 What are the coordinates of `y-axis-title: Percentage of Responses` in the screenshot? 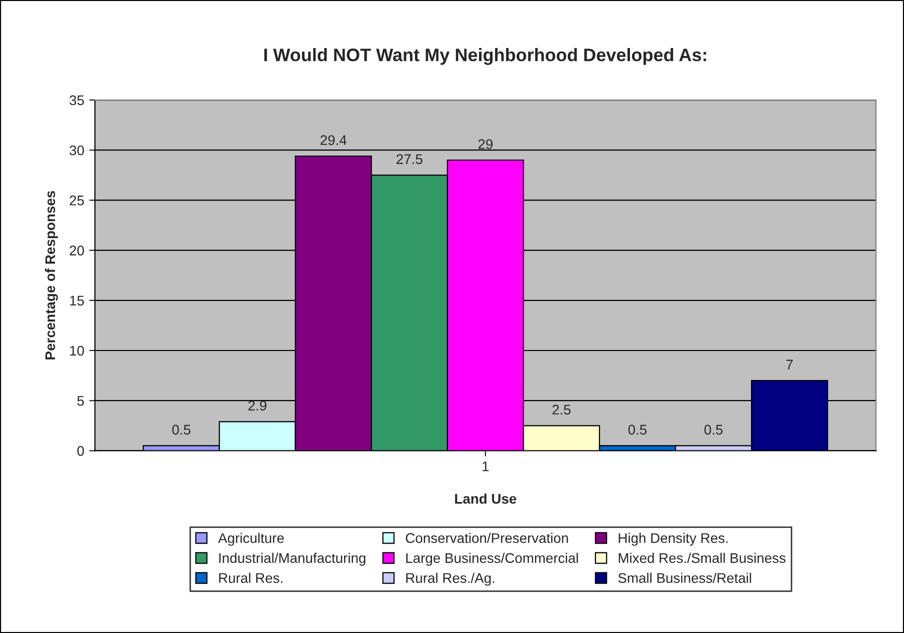 It's located at (51, 275).